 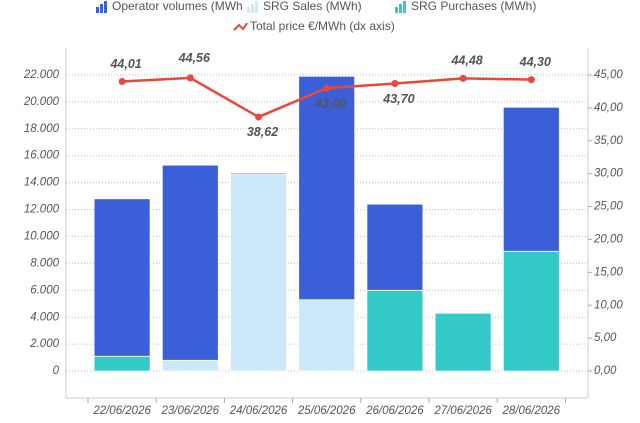 I want to click on y-tick-label: 16.000, so click(x=42, y=156).